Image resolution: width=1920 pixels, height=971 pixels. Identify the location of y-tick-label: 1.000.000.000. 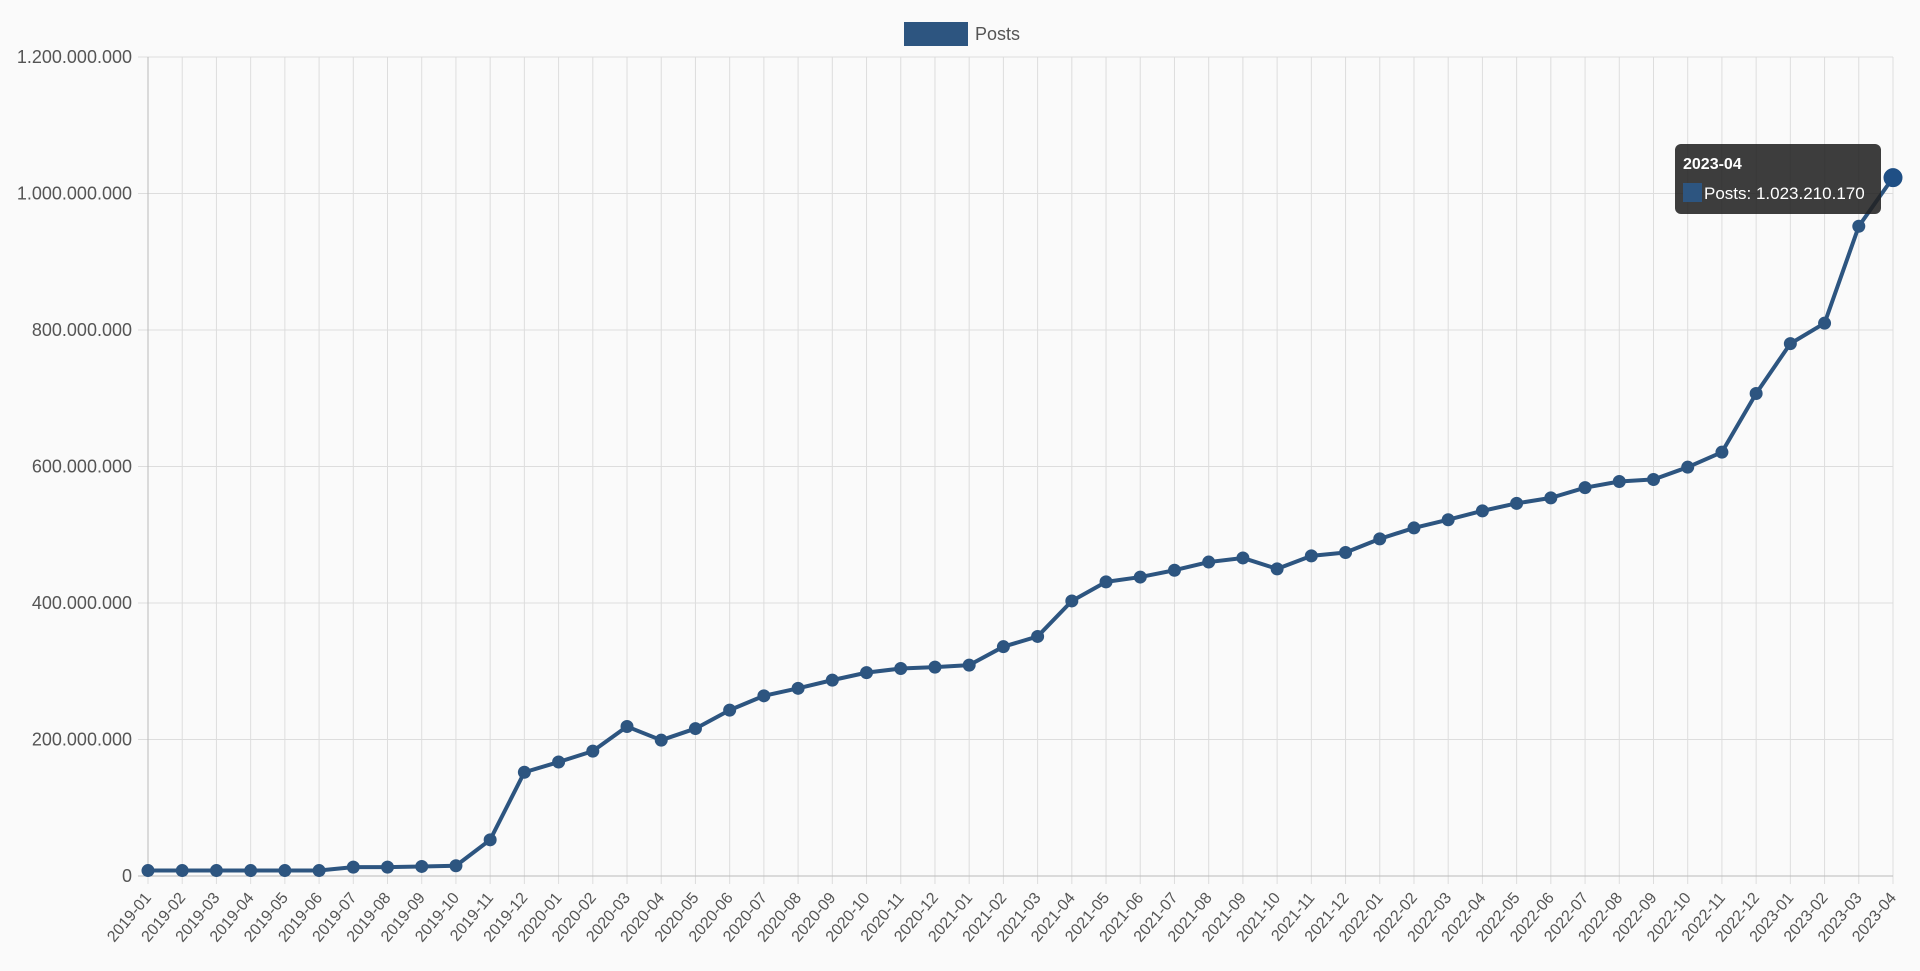
(74, 194).